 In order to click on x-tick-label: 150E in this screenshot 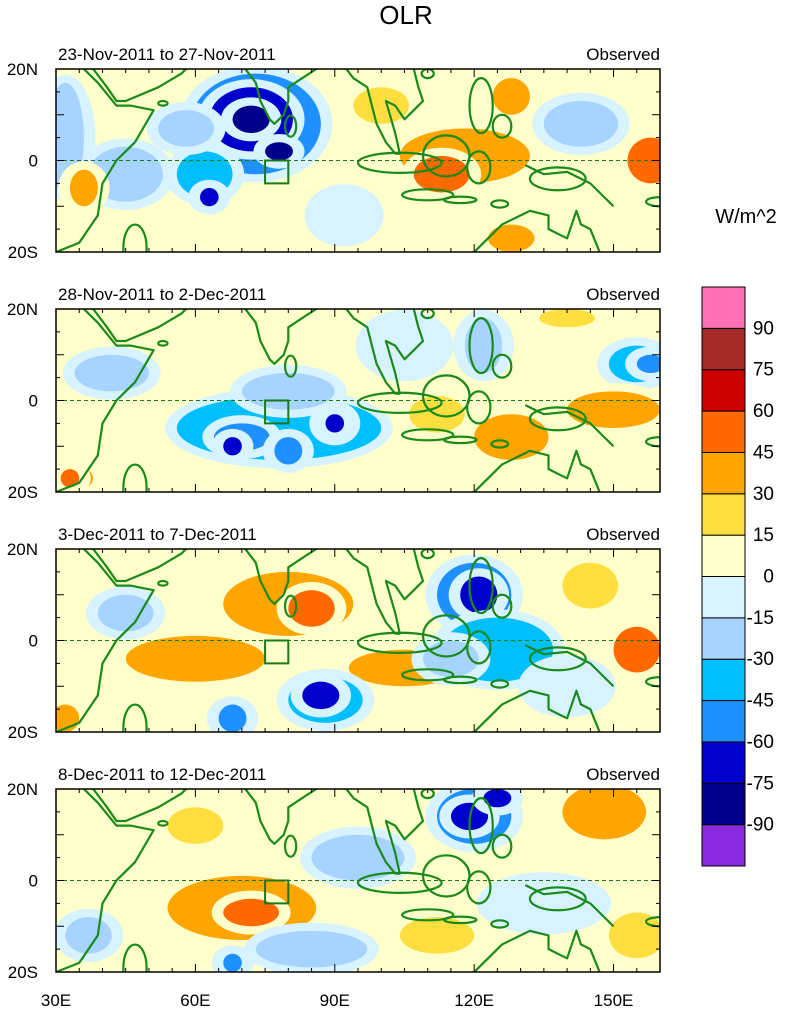, I will do `click(614, 1000)`.